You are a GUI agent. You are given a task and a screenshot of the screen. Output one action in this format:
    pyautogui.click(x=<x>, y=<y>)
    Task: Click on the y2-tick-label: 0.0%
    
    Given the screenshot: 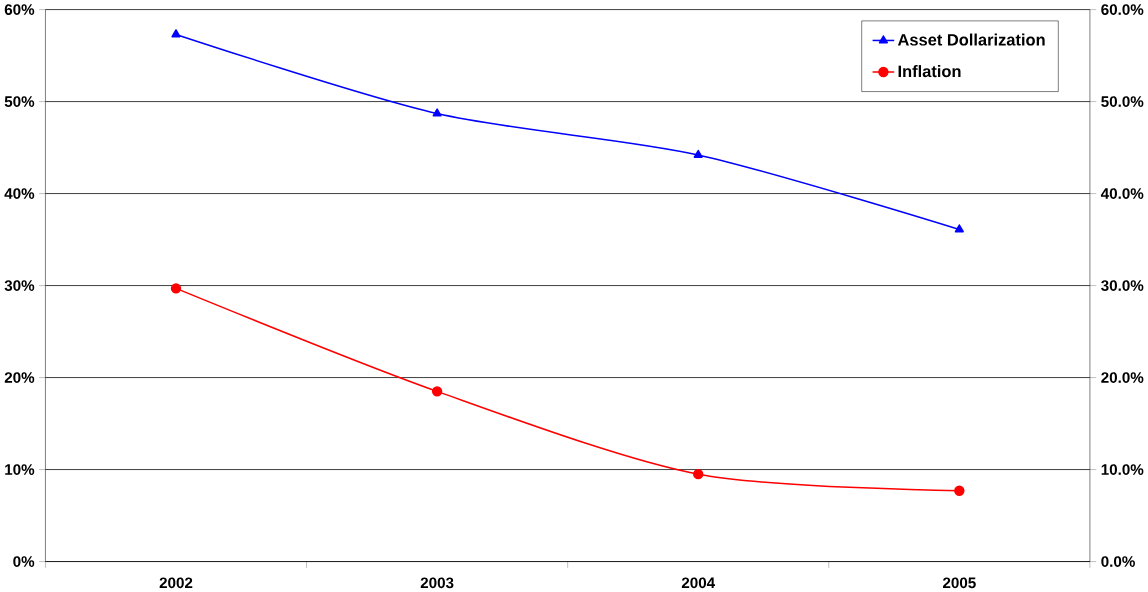 What is the action you would take?
    pyautogui.click(x=1118, y=561)
    